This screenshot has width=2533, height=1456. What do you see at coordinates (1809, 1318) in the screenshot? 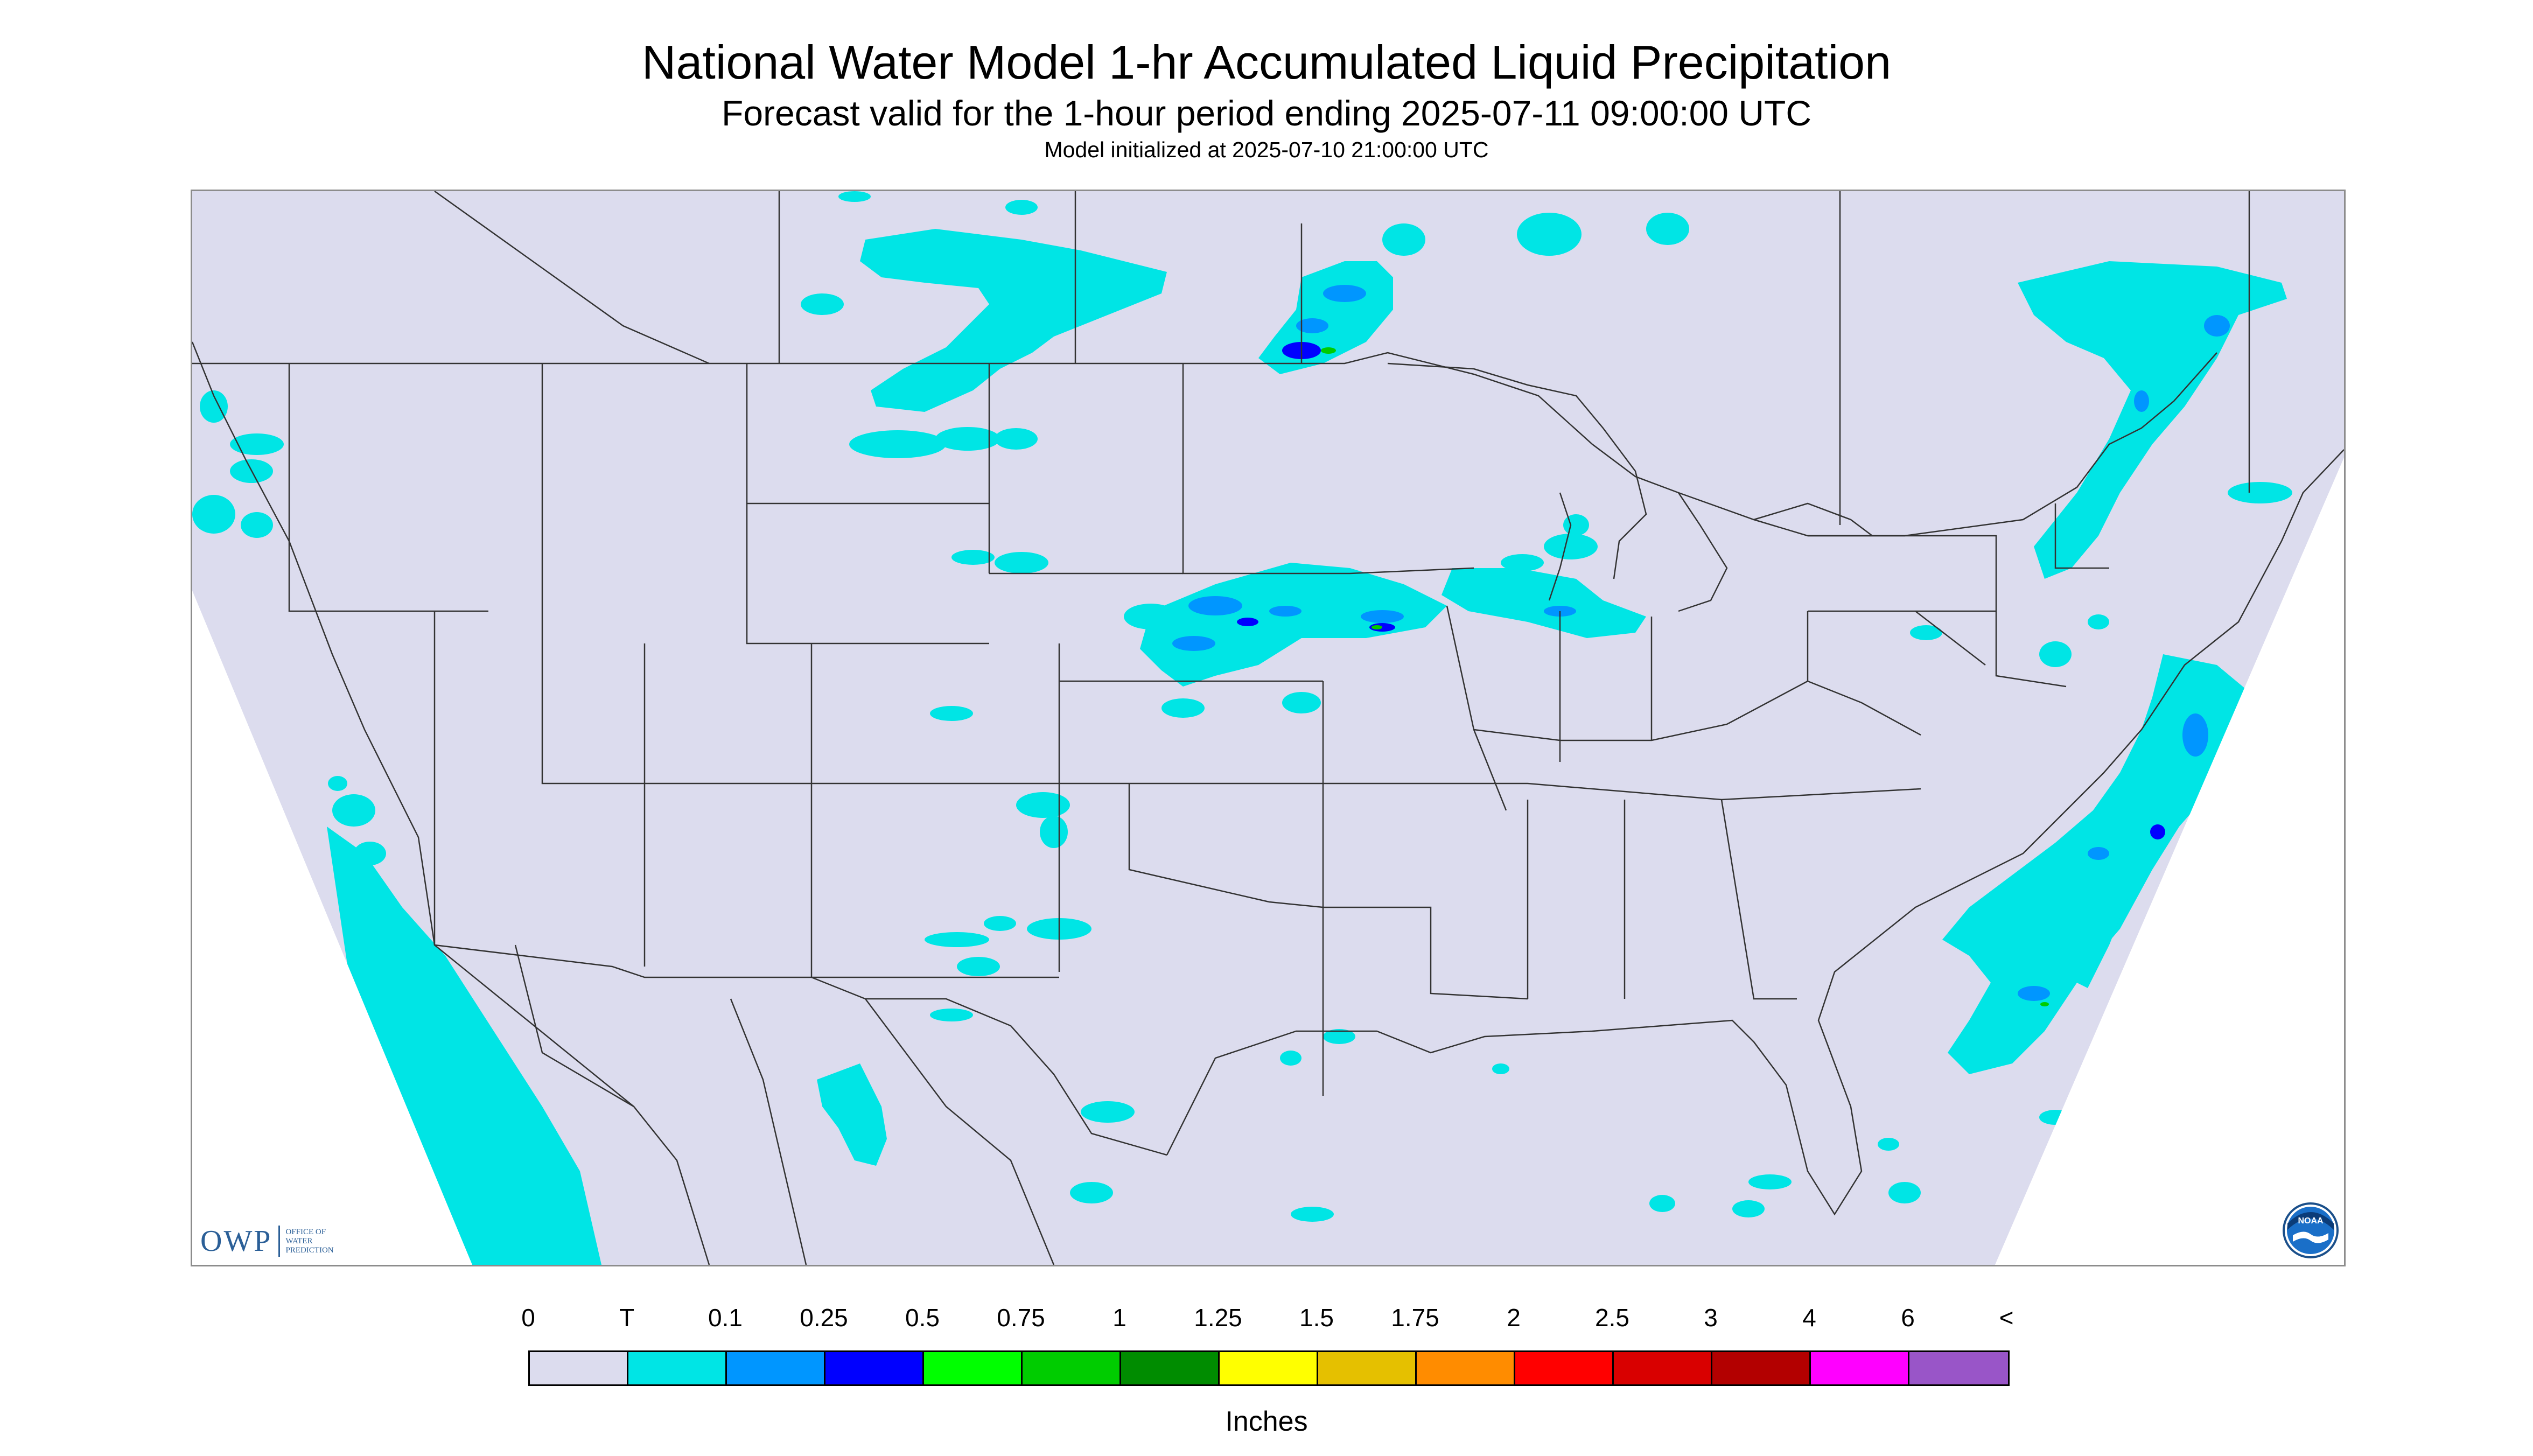
I see `legend-tick-label: 4` at bounding box center [1809, 1318].